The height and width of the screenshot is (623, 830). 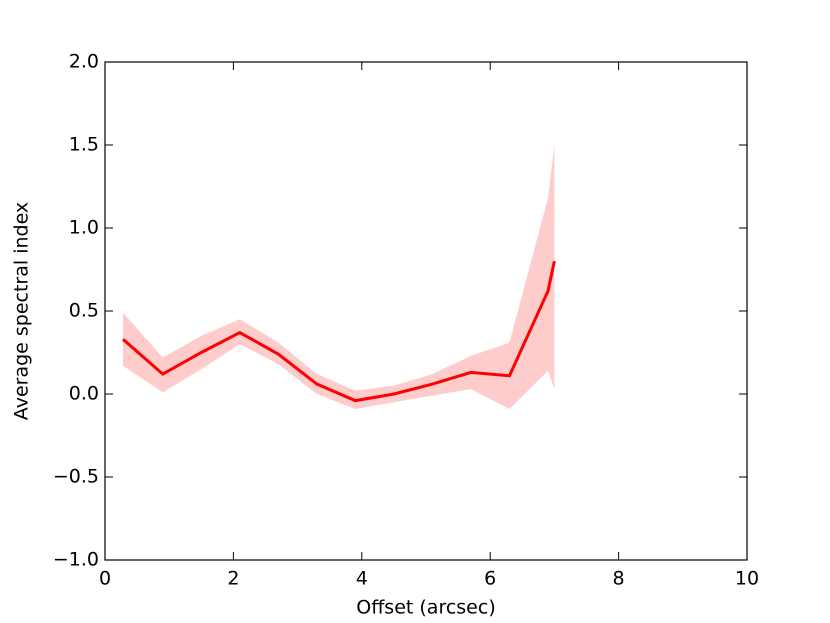 What do you see at coordinates (362, 579) in the screenshot?
I see `x-tick-label: 4` at bounding box center [362, 579].